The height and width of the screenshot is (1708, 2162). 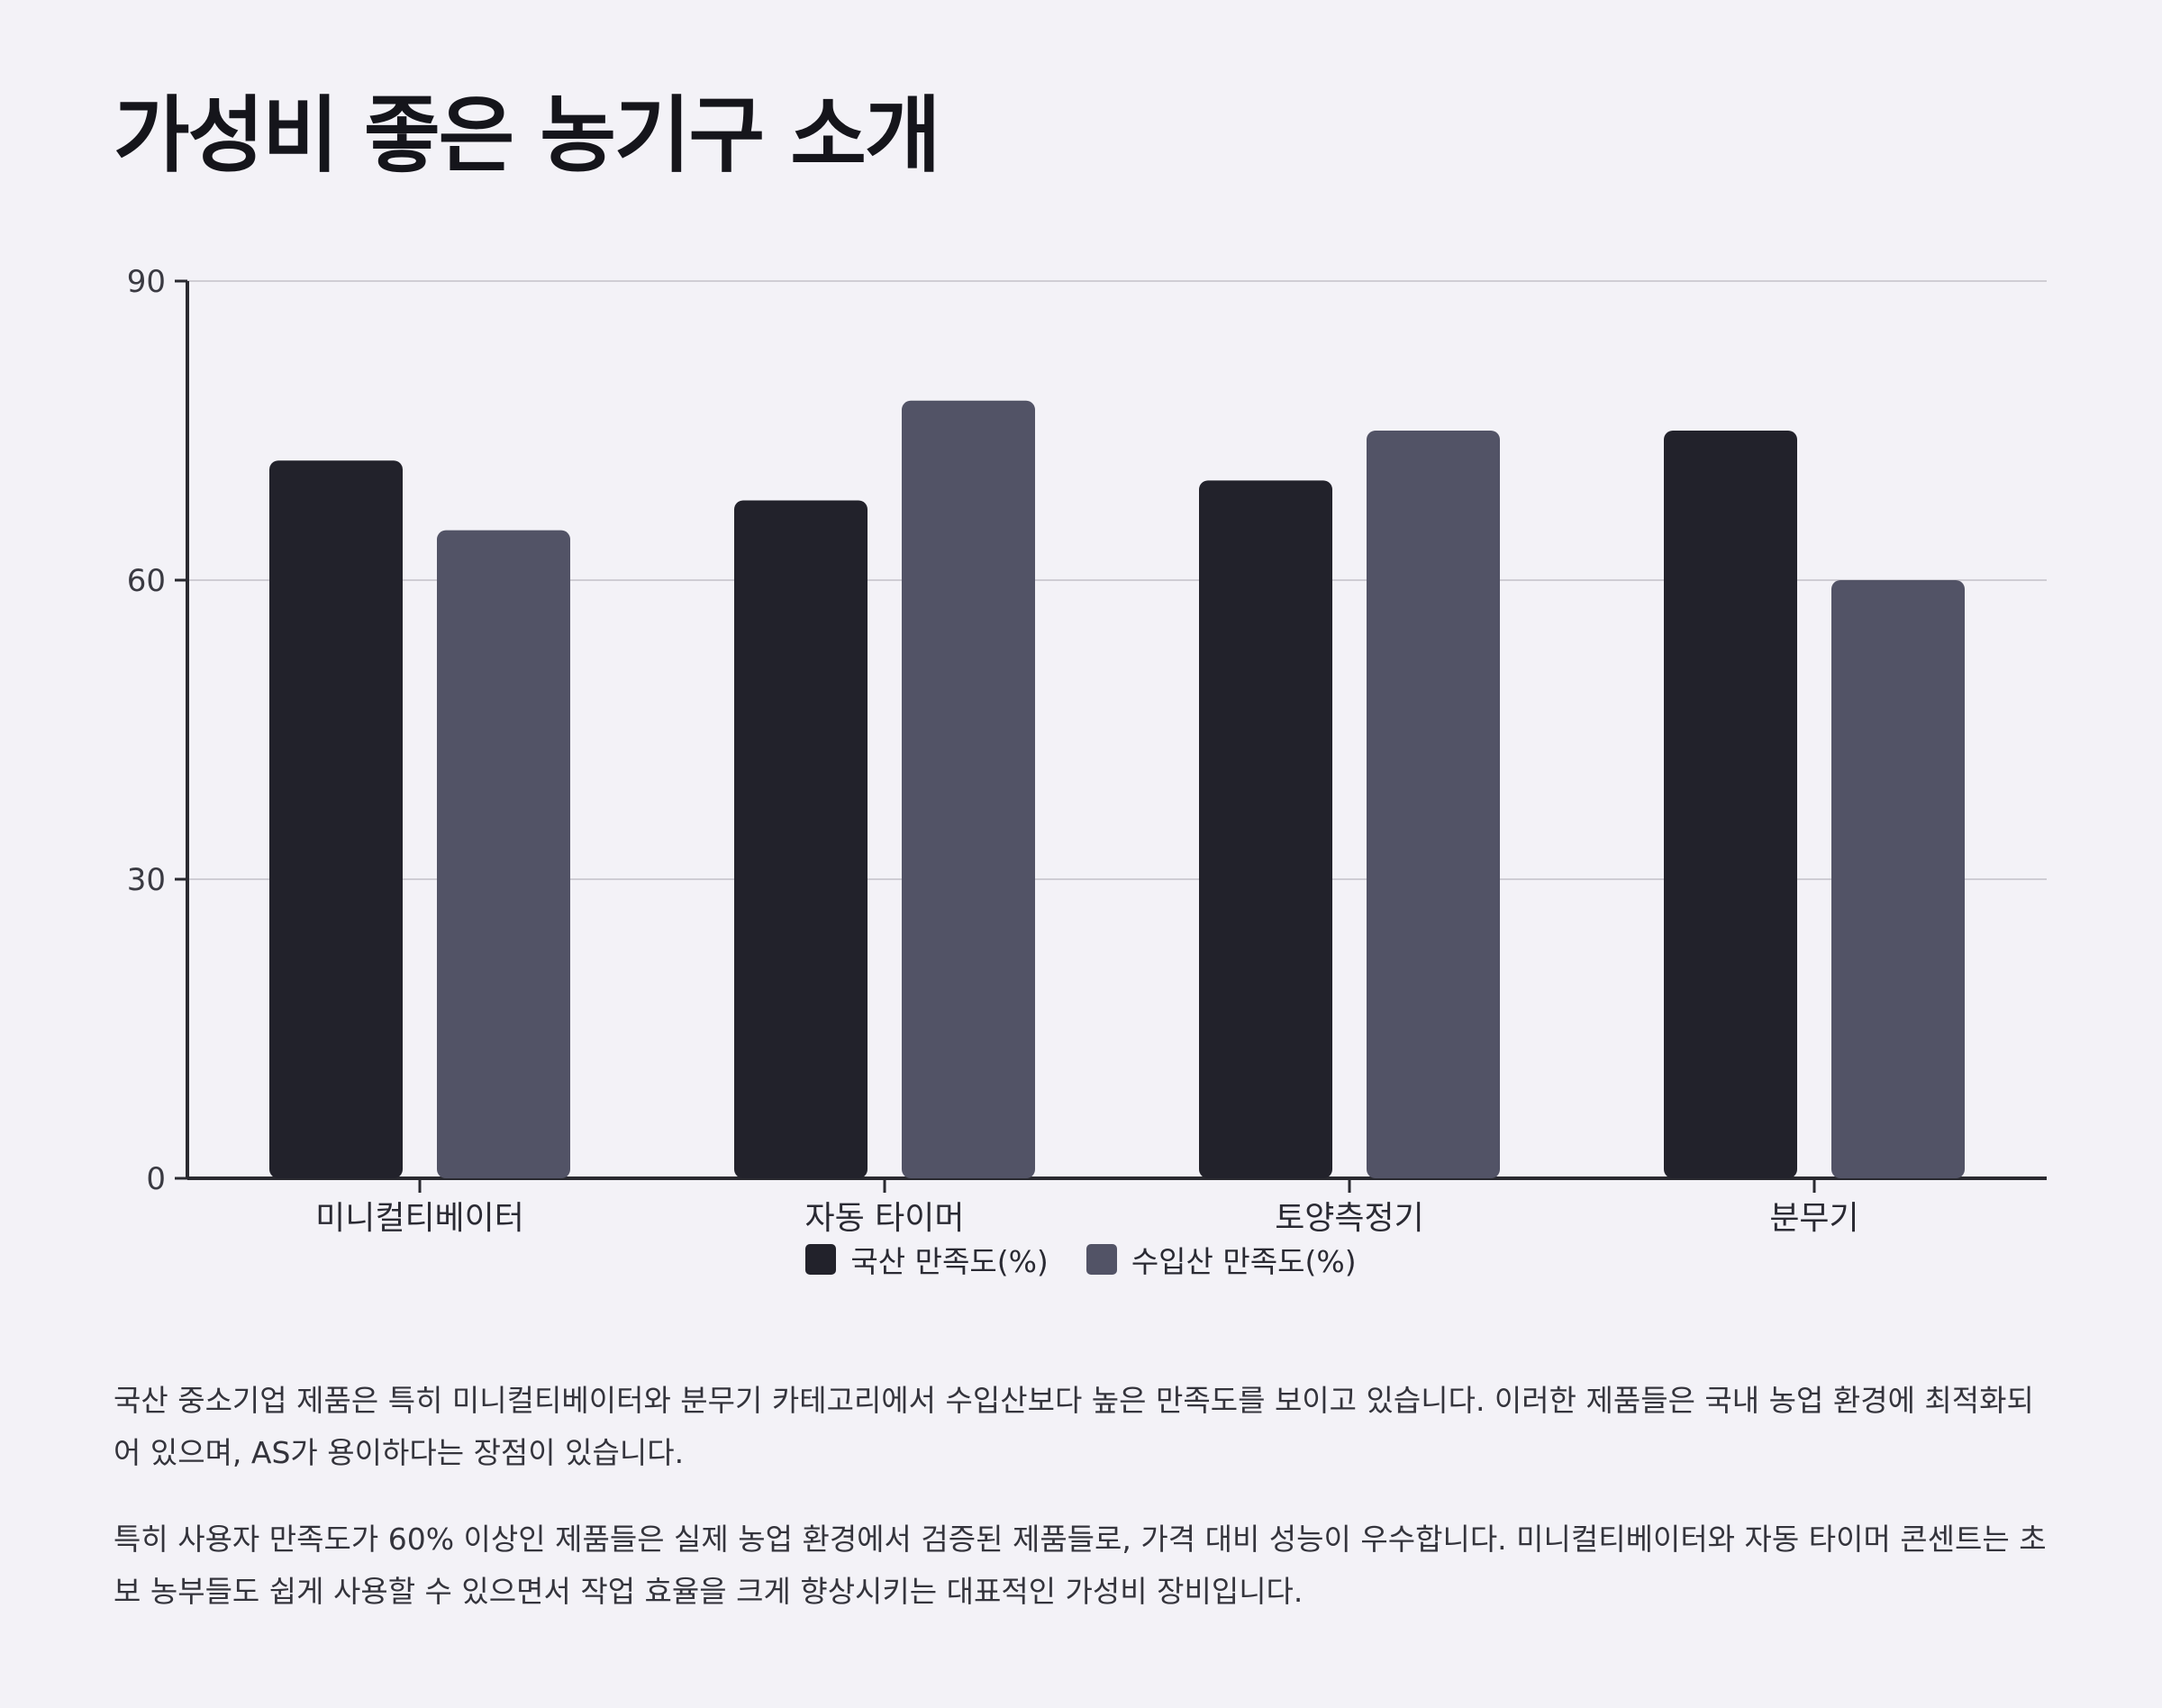 I want to click on legend-swatch-imported, so click(x=1101, y=1259).